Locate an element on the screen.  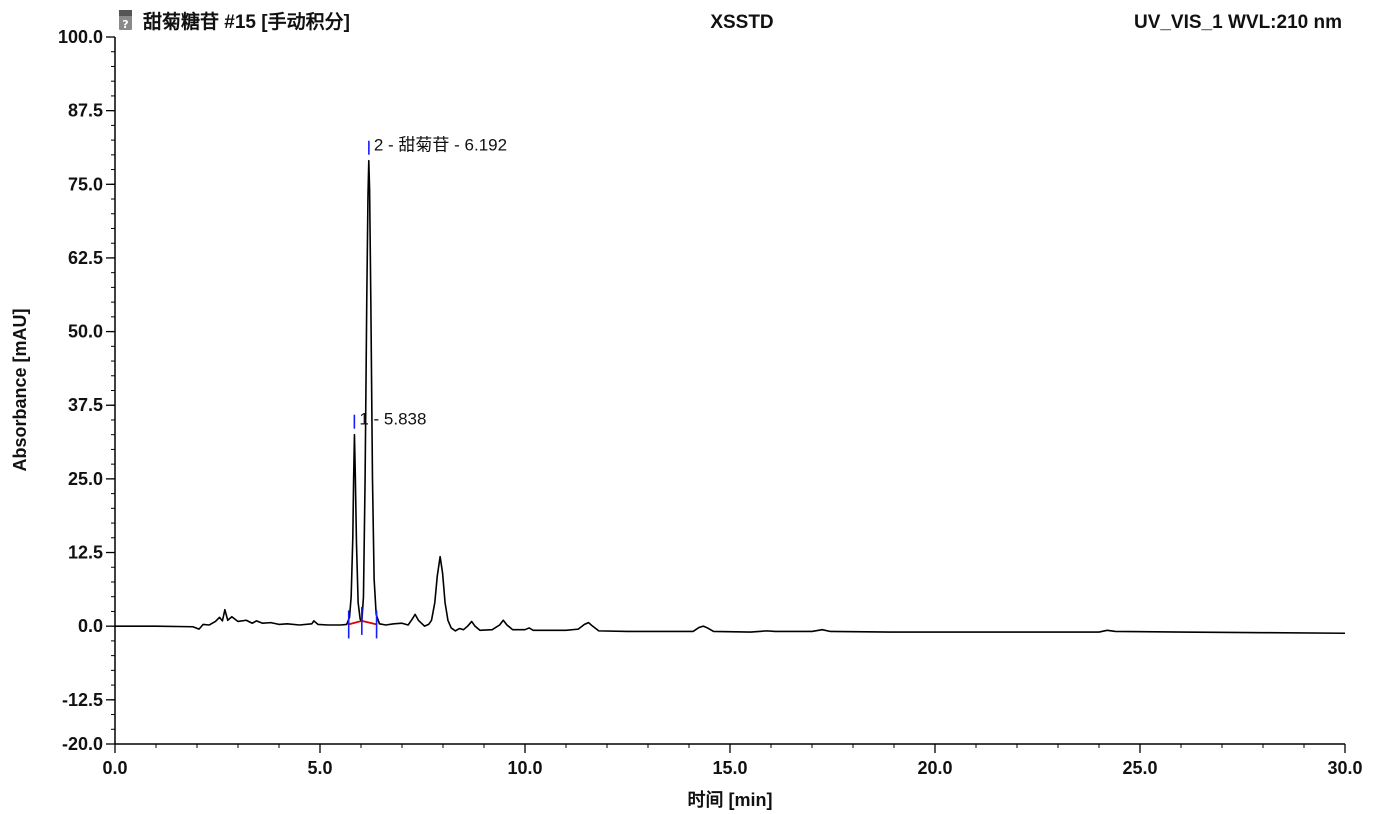
question-document-icon: ? is located at coordinates (125, 20).